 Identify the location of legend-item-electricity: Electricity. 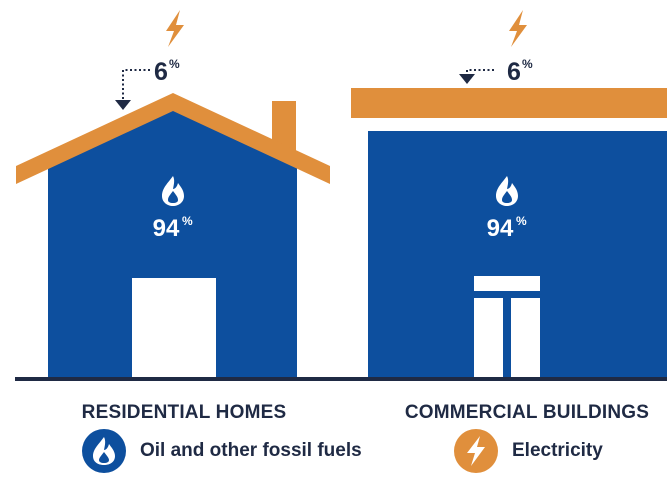
(528, 451).